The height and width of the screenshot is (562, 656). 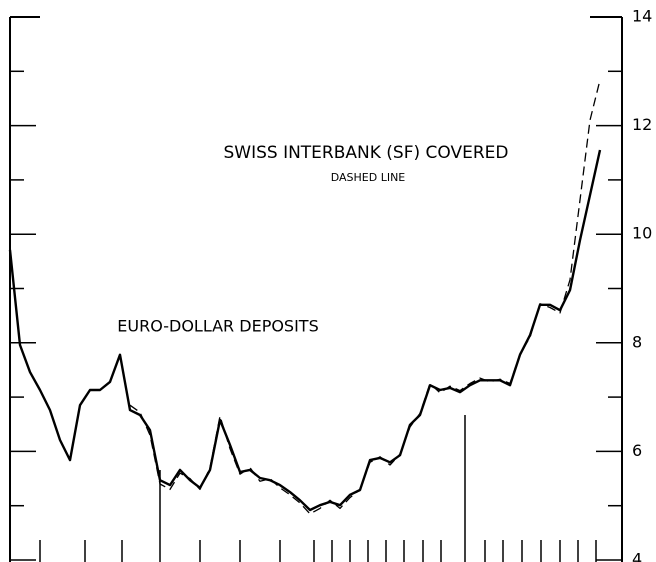 I want to click on annotation: DASHED LINE, so click(x=368, y=177).